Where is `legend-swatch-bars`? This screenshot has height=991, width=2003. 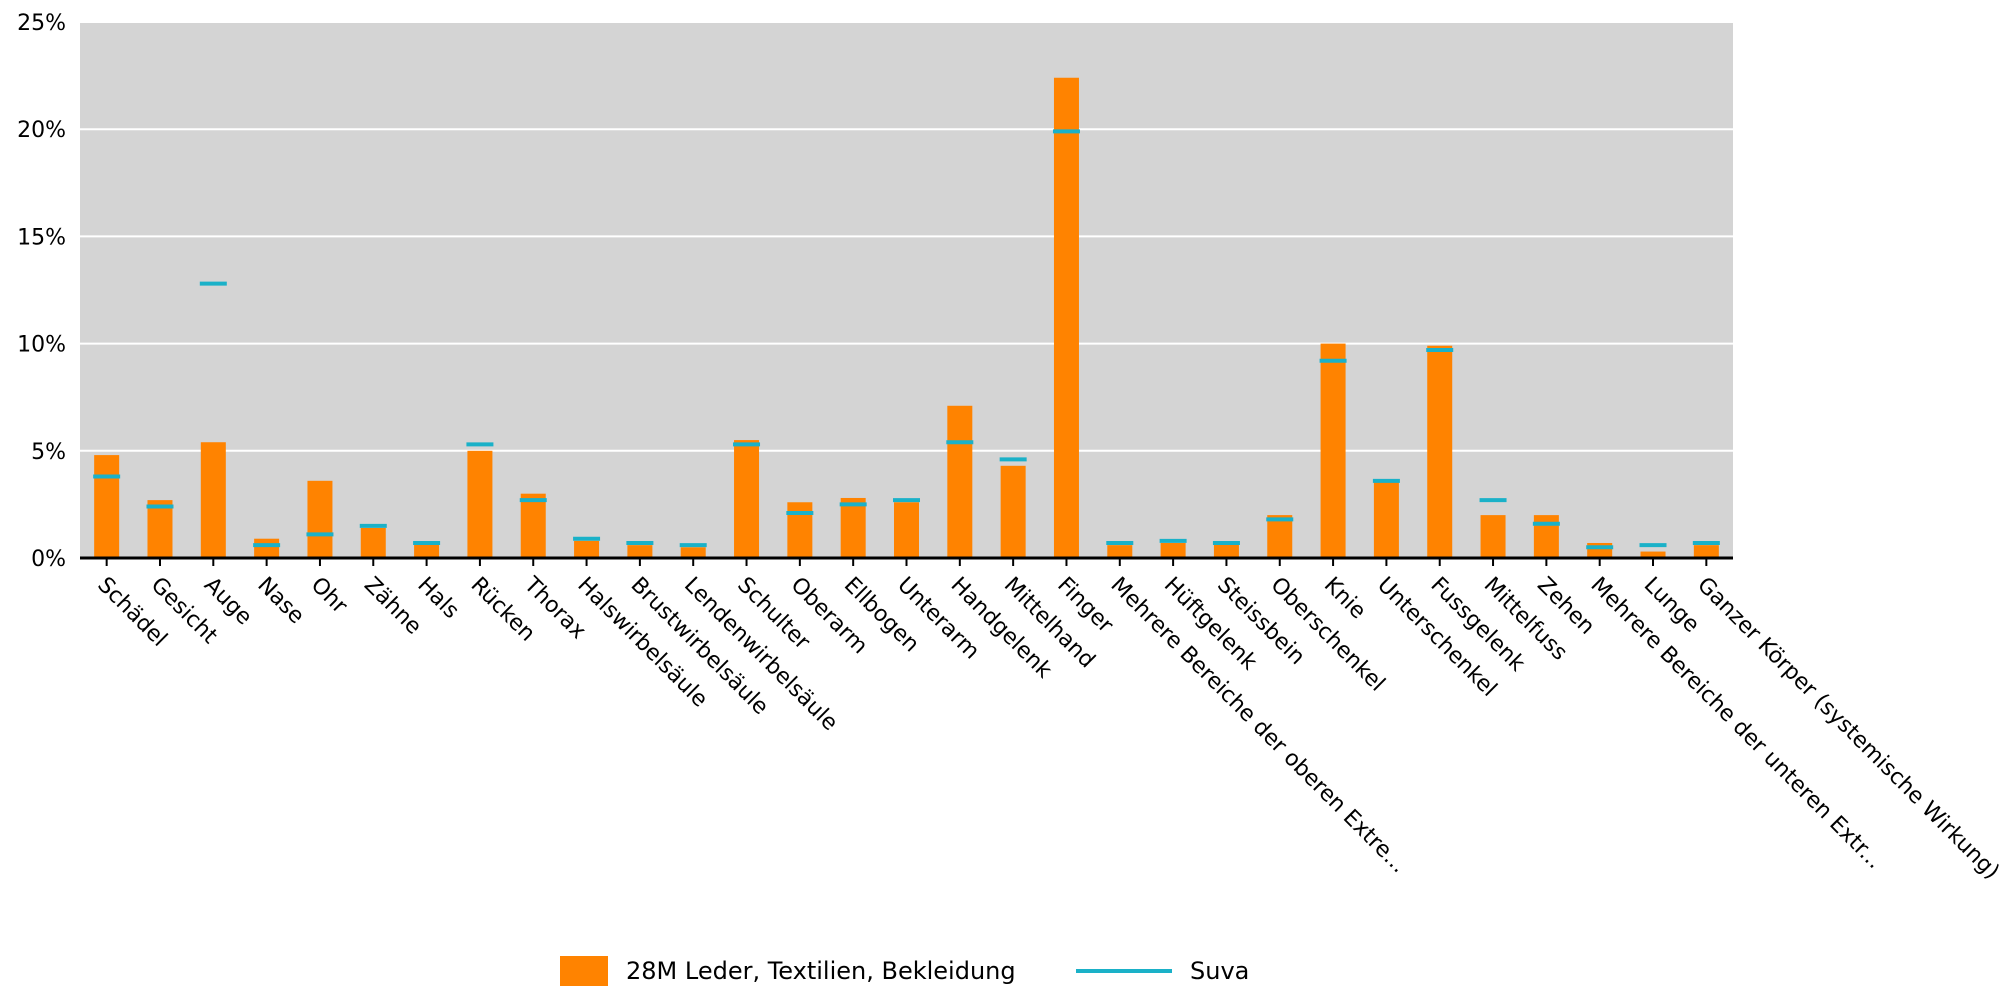
legend-swatch-bars is located at coordinates (584, 971).